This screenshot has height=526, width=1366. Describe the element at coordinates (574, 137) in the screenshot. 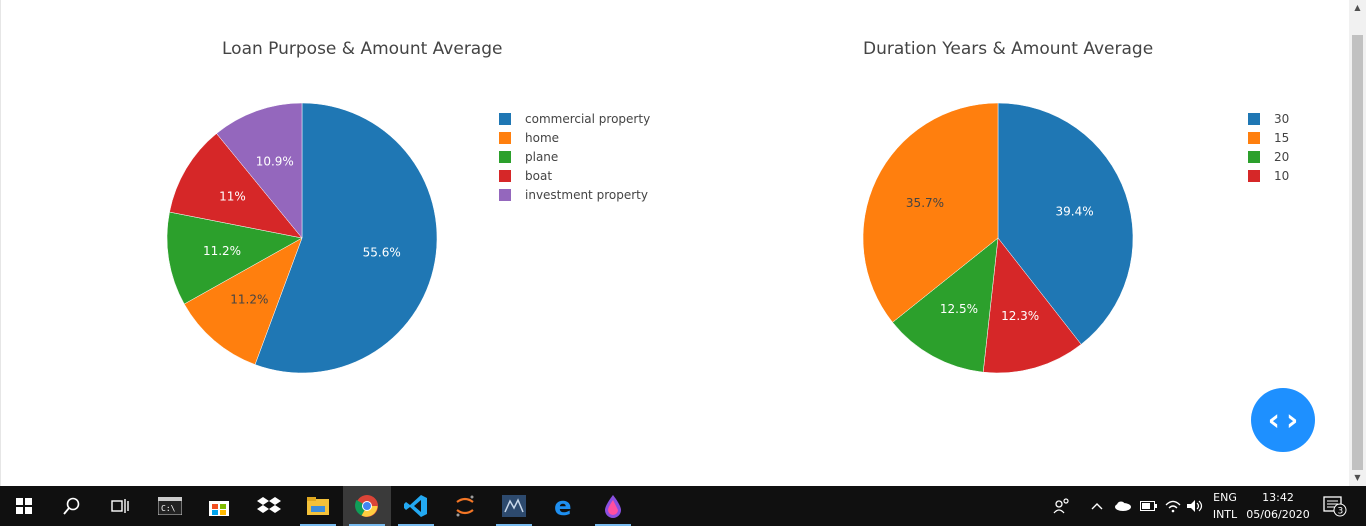

I see `legend-item: home` at that location.